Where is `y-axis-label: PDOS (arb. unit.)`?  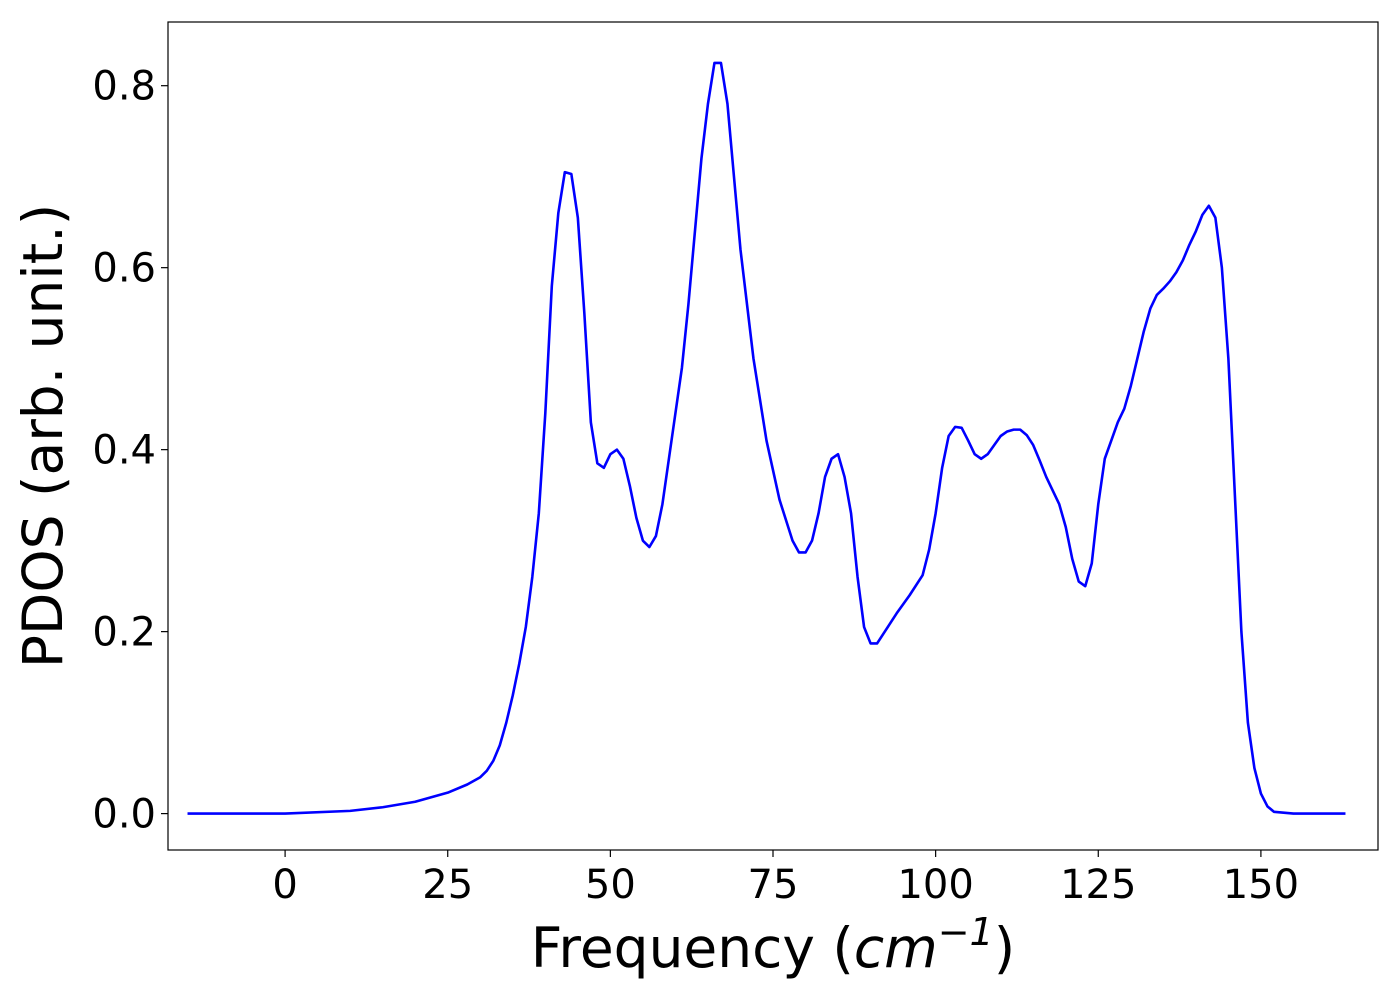 y-axis-label: PDOS (arb. unit.) is located at coordinates (43, 436).